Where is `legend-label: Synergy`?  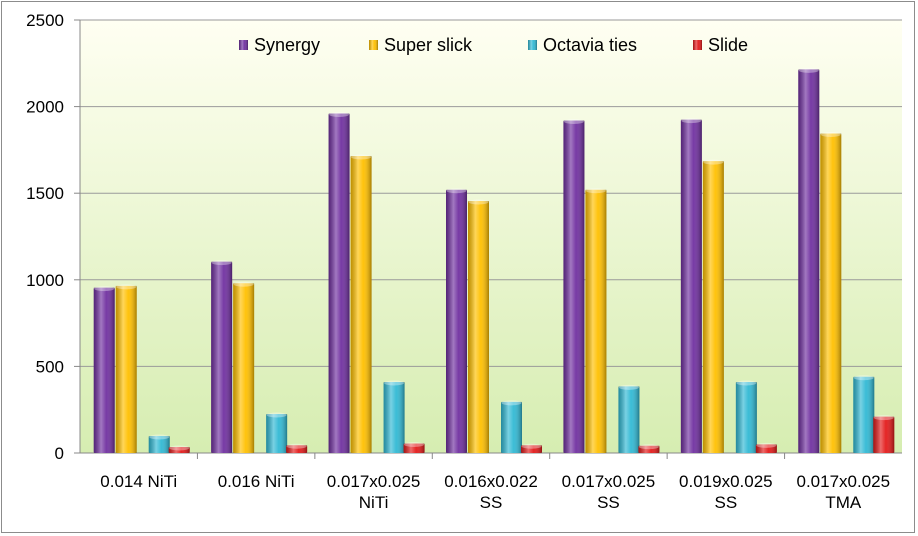 legend-label: Synergy is located at coordinates (287, 45).